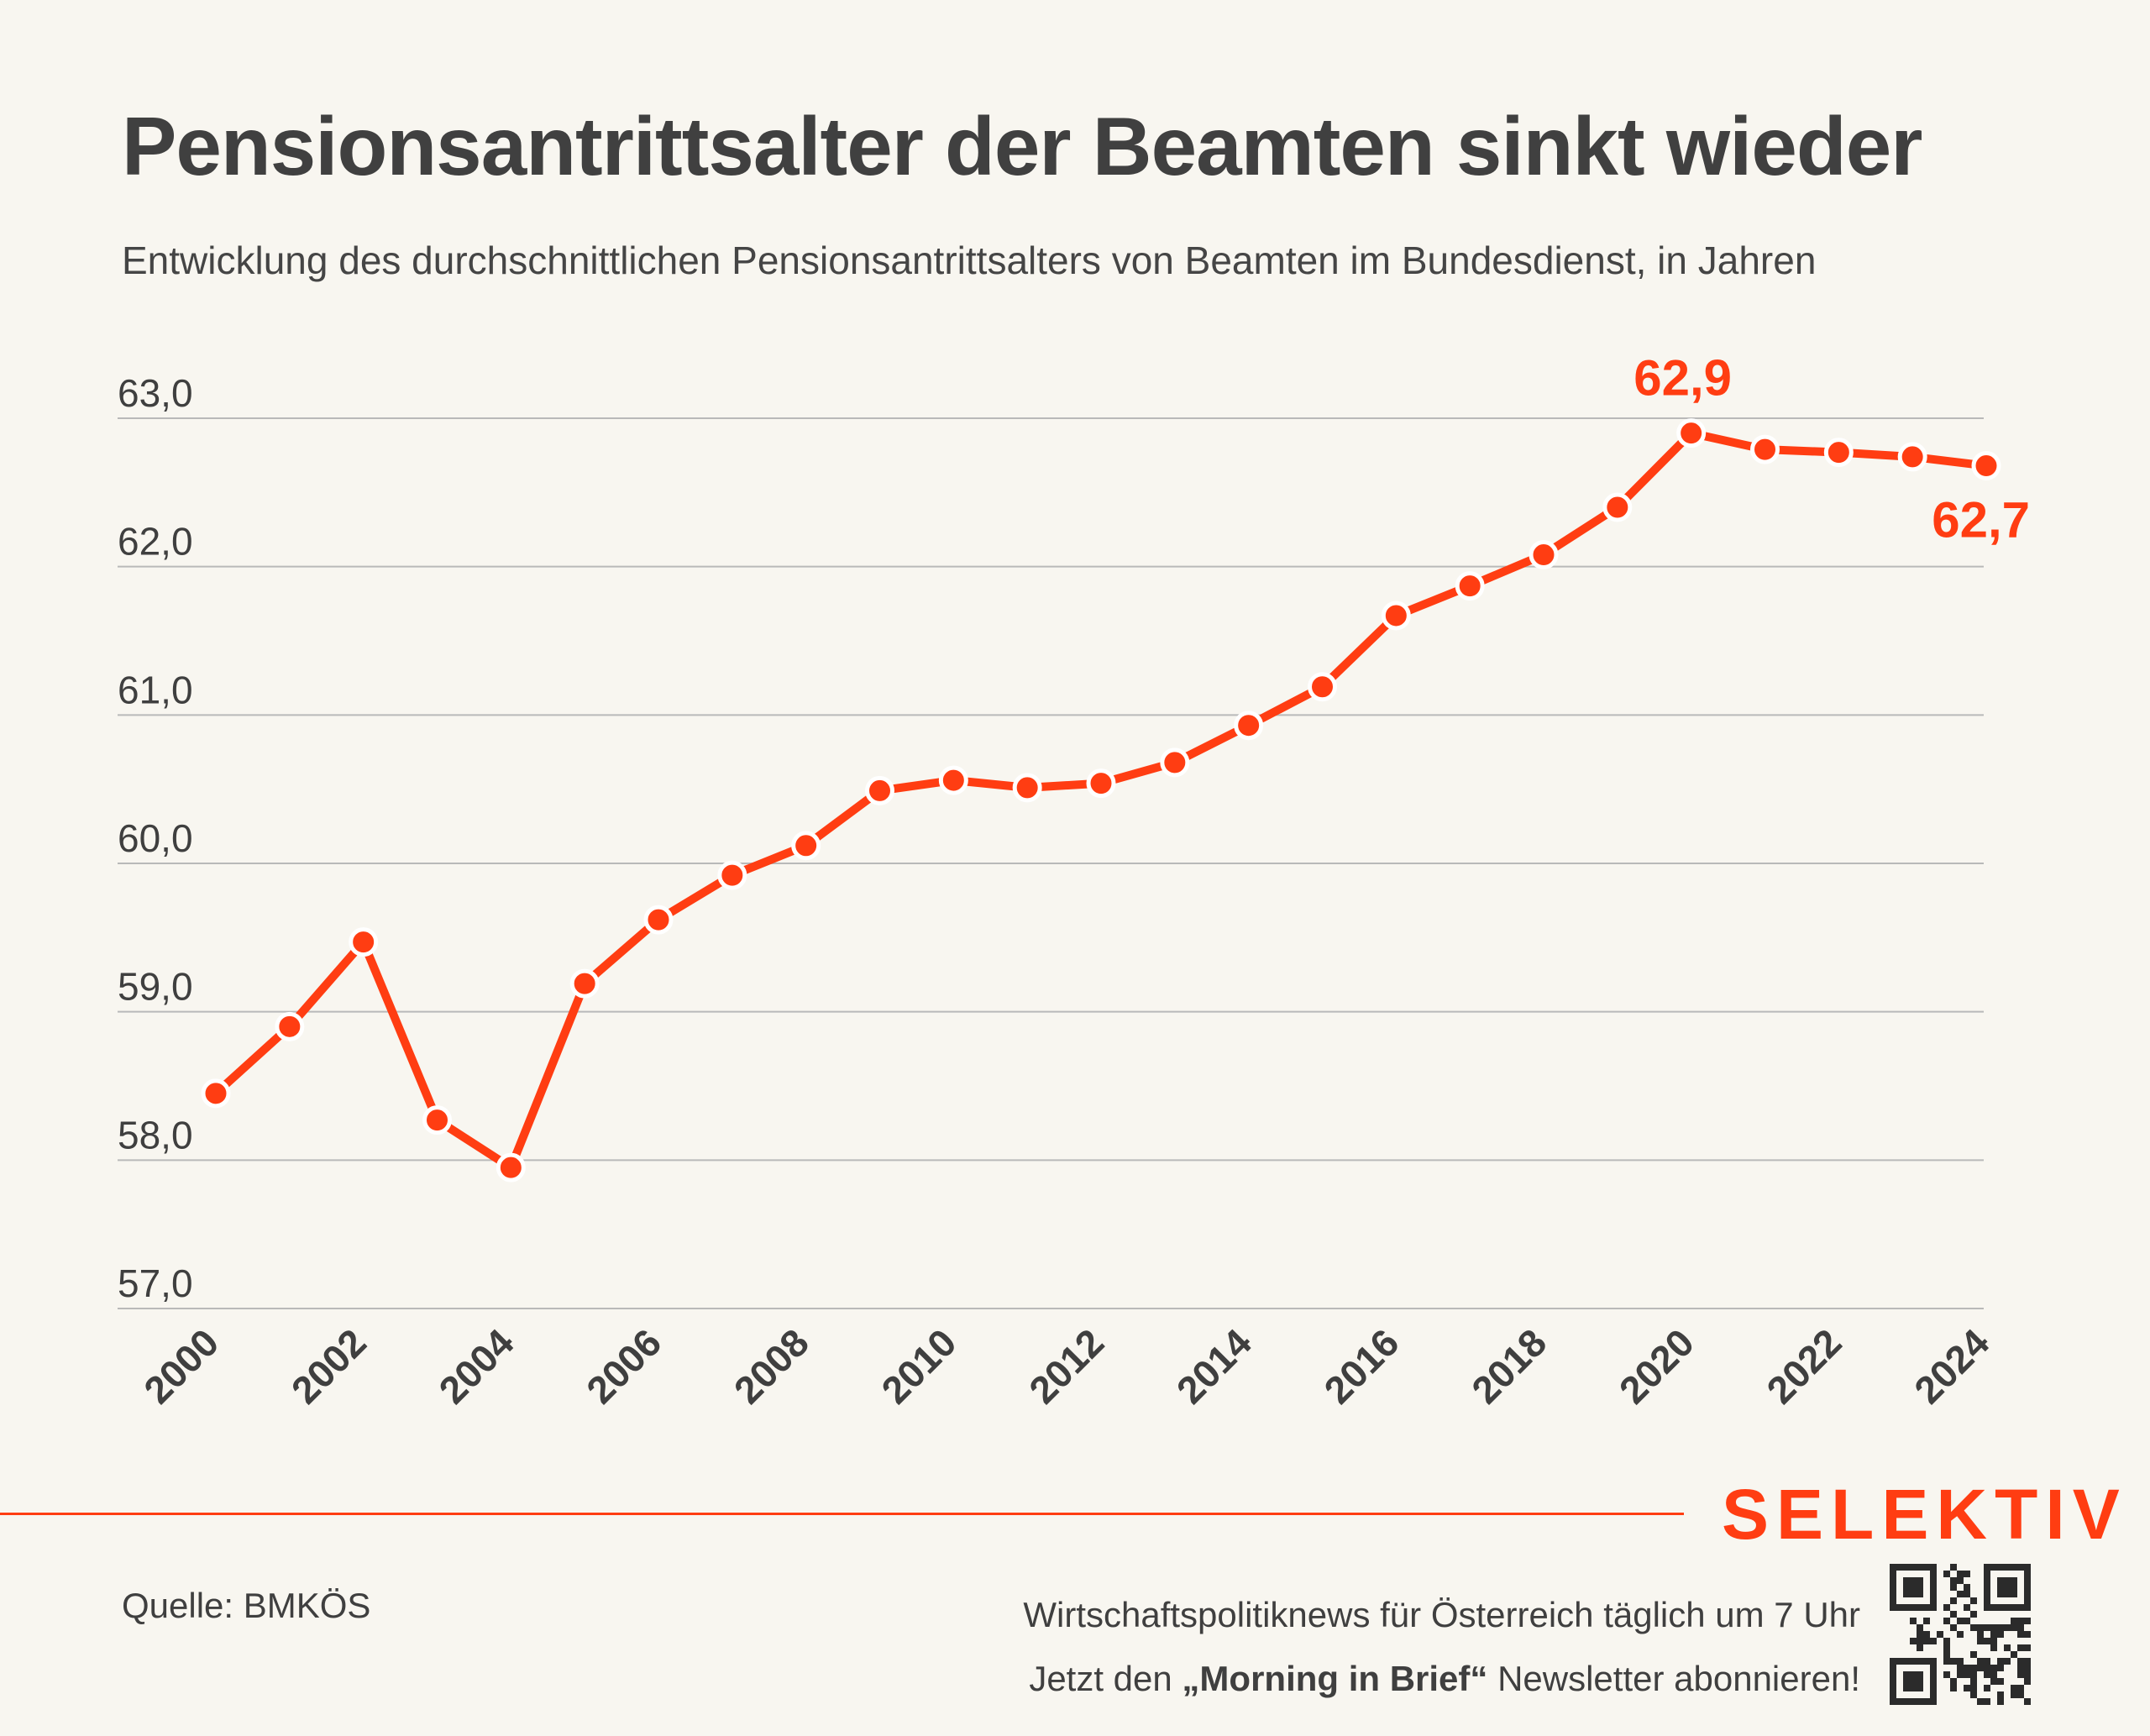 Image resolution: width=2150 pixels, height=1736 pixels. Describe the element at coordinates (155, 542) in the screenshot. I see `y-tick-label: 62,0` at that location.